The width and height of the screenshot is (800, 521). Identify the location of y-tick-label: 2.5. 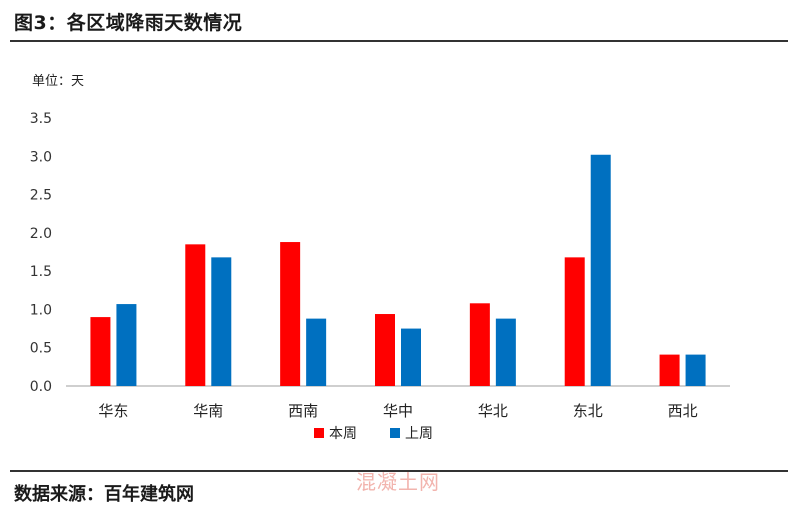
(41, 196).